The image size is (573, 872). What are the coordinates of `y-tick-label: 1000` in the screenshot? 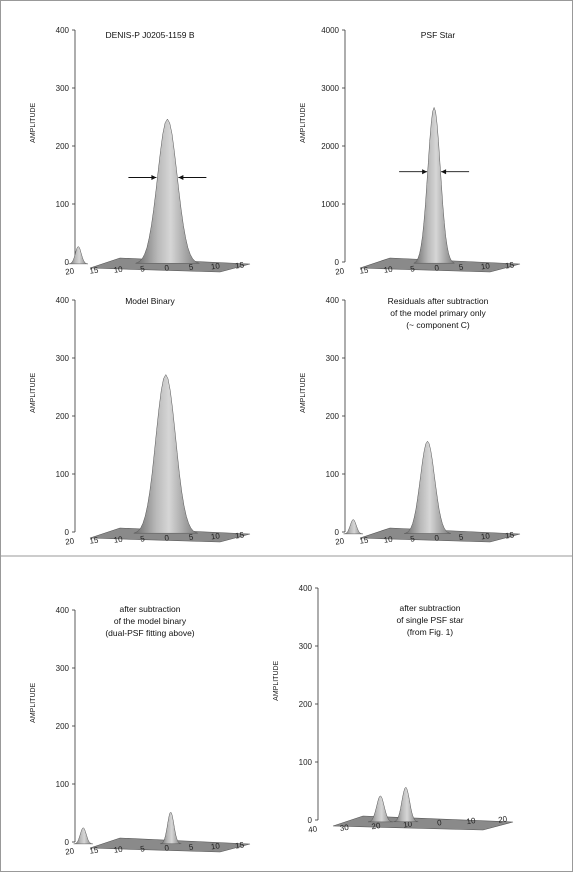 It's located at (330, 204).